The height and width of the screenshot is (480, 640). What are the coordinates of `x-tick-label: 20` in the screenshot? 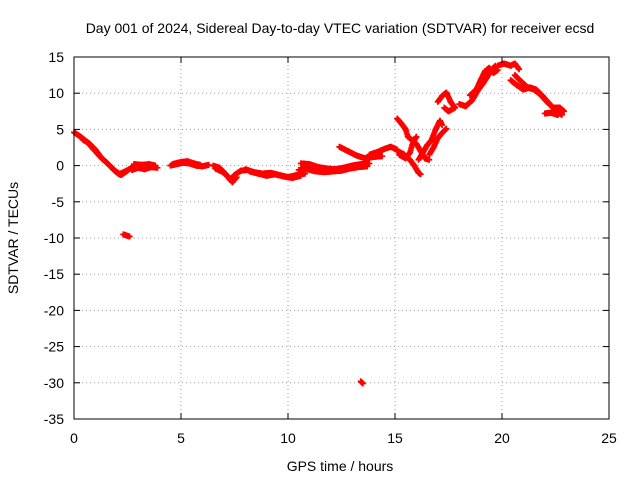 It's located at (502, 438).